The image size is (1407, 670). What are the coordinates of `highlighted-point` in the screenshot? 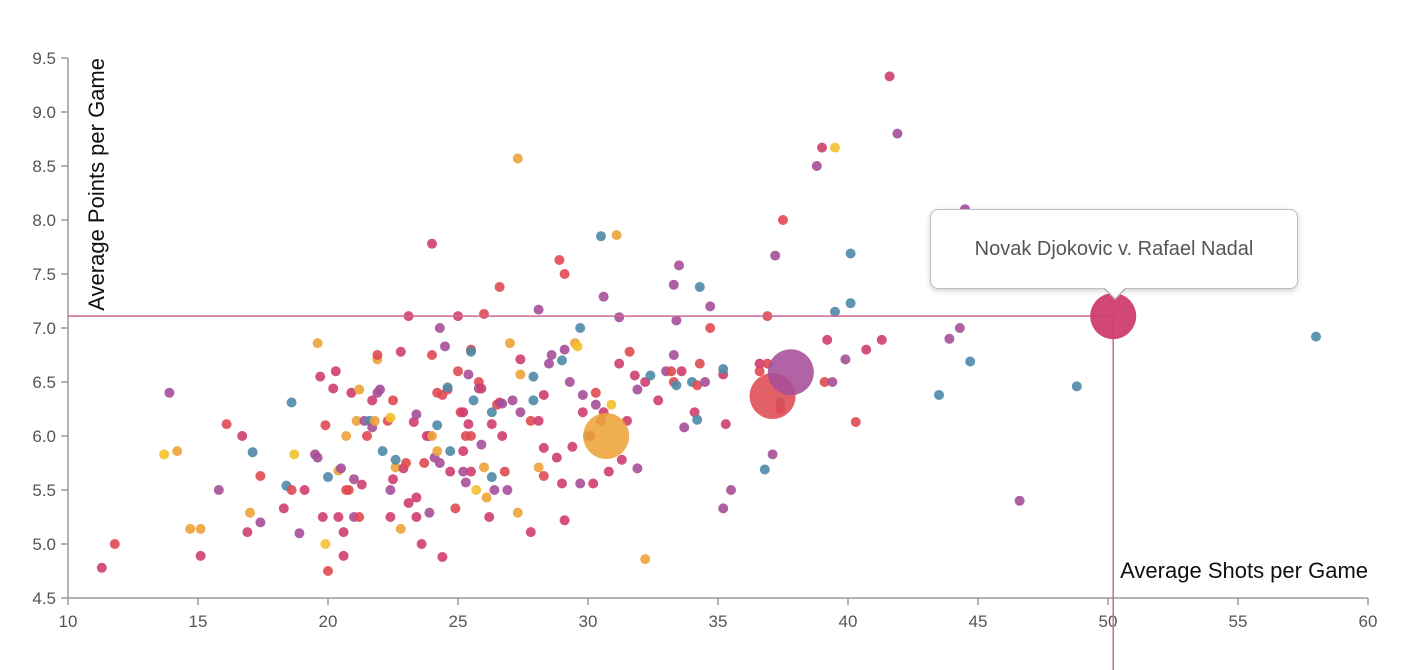 It's located at (1113, 316).